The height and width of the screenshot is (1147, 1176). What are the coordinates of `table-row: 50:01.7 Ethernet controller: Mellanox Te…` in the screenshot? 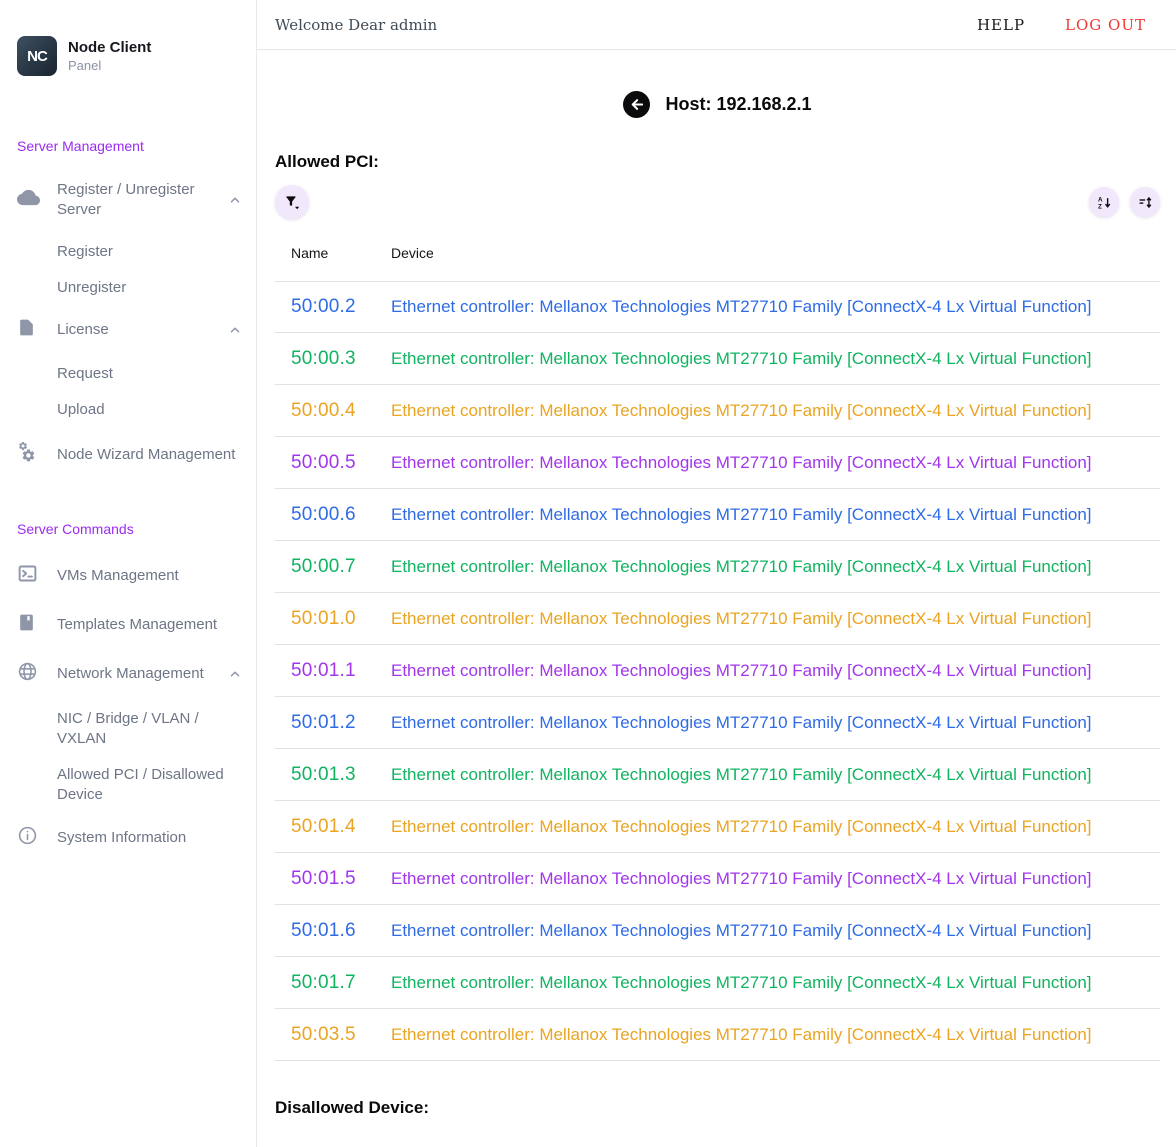 It's located at (717, 983).